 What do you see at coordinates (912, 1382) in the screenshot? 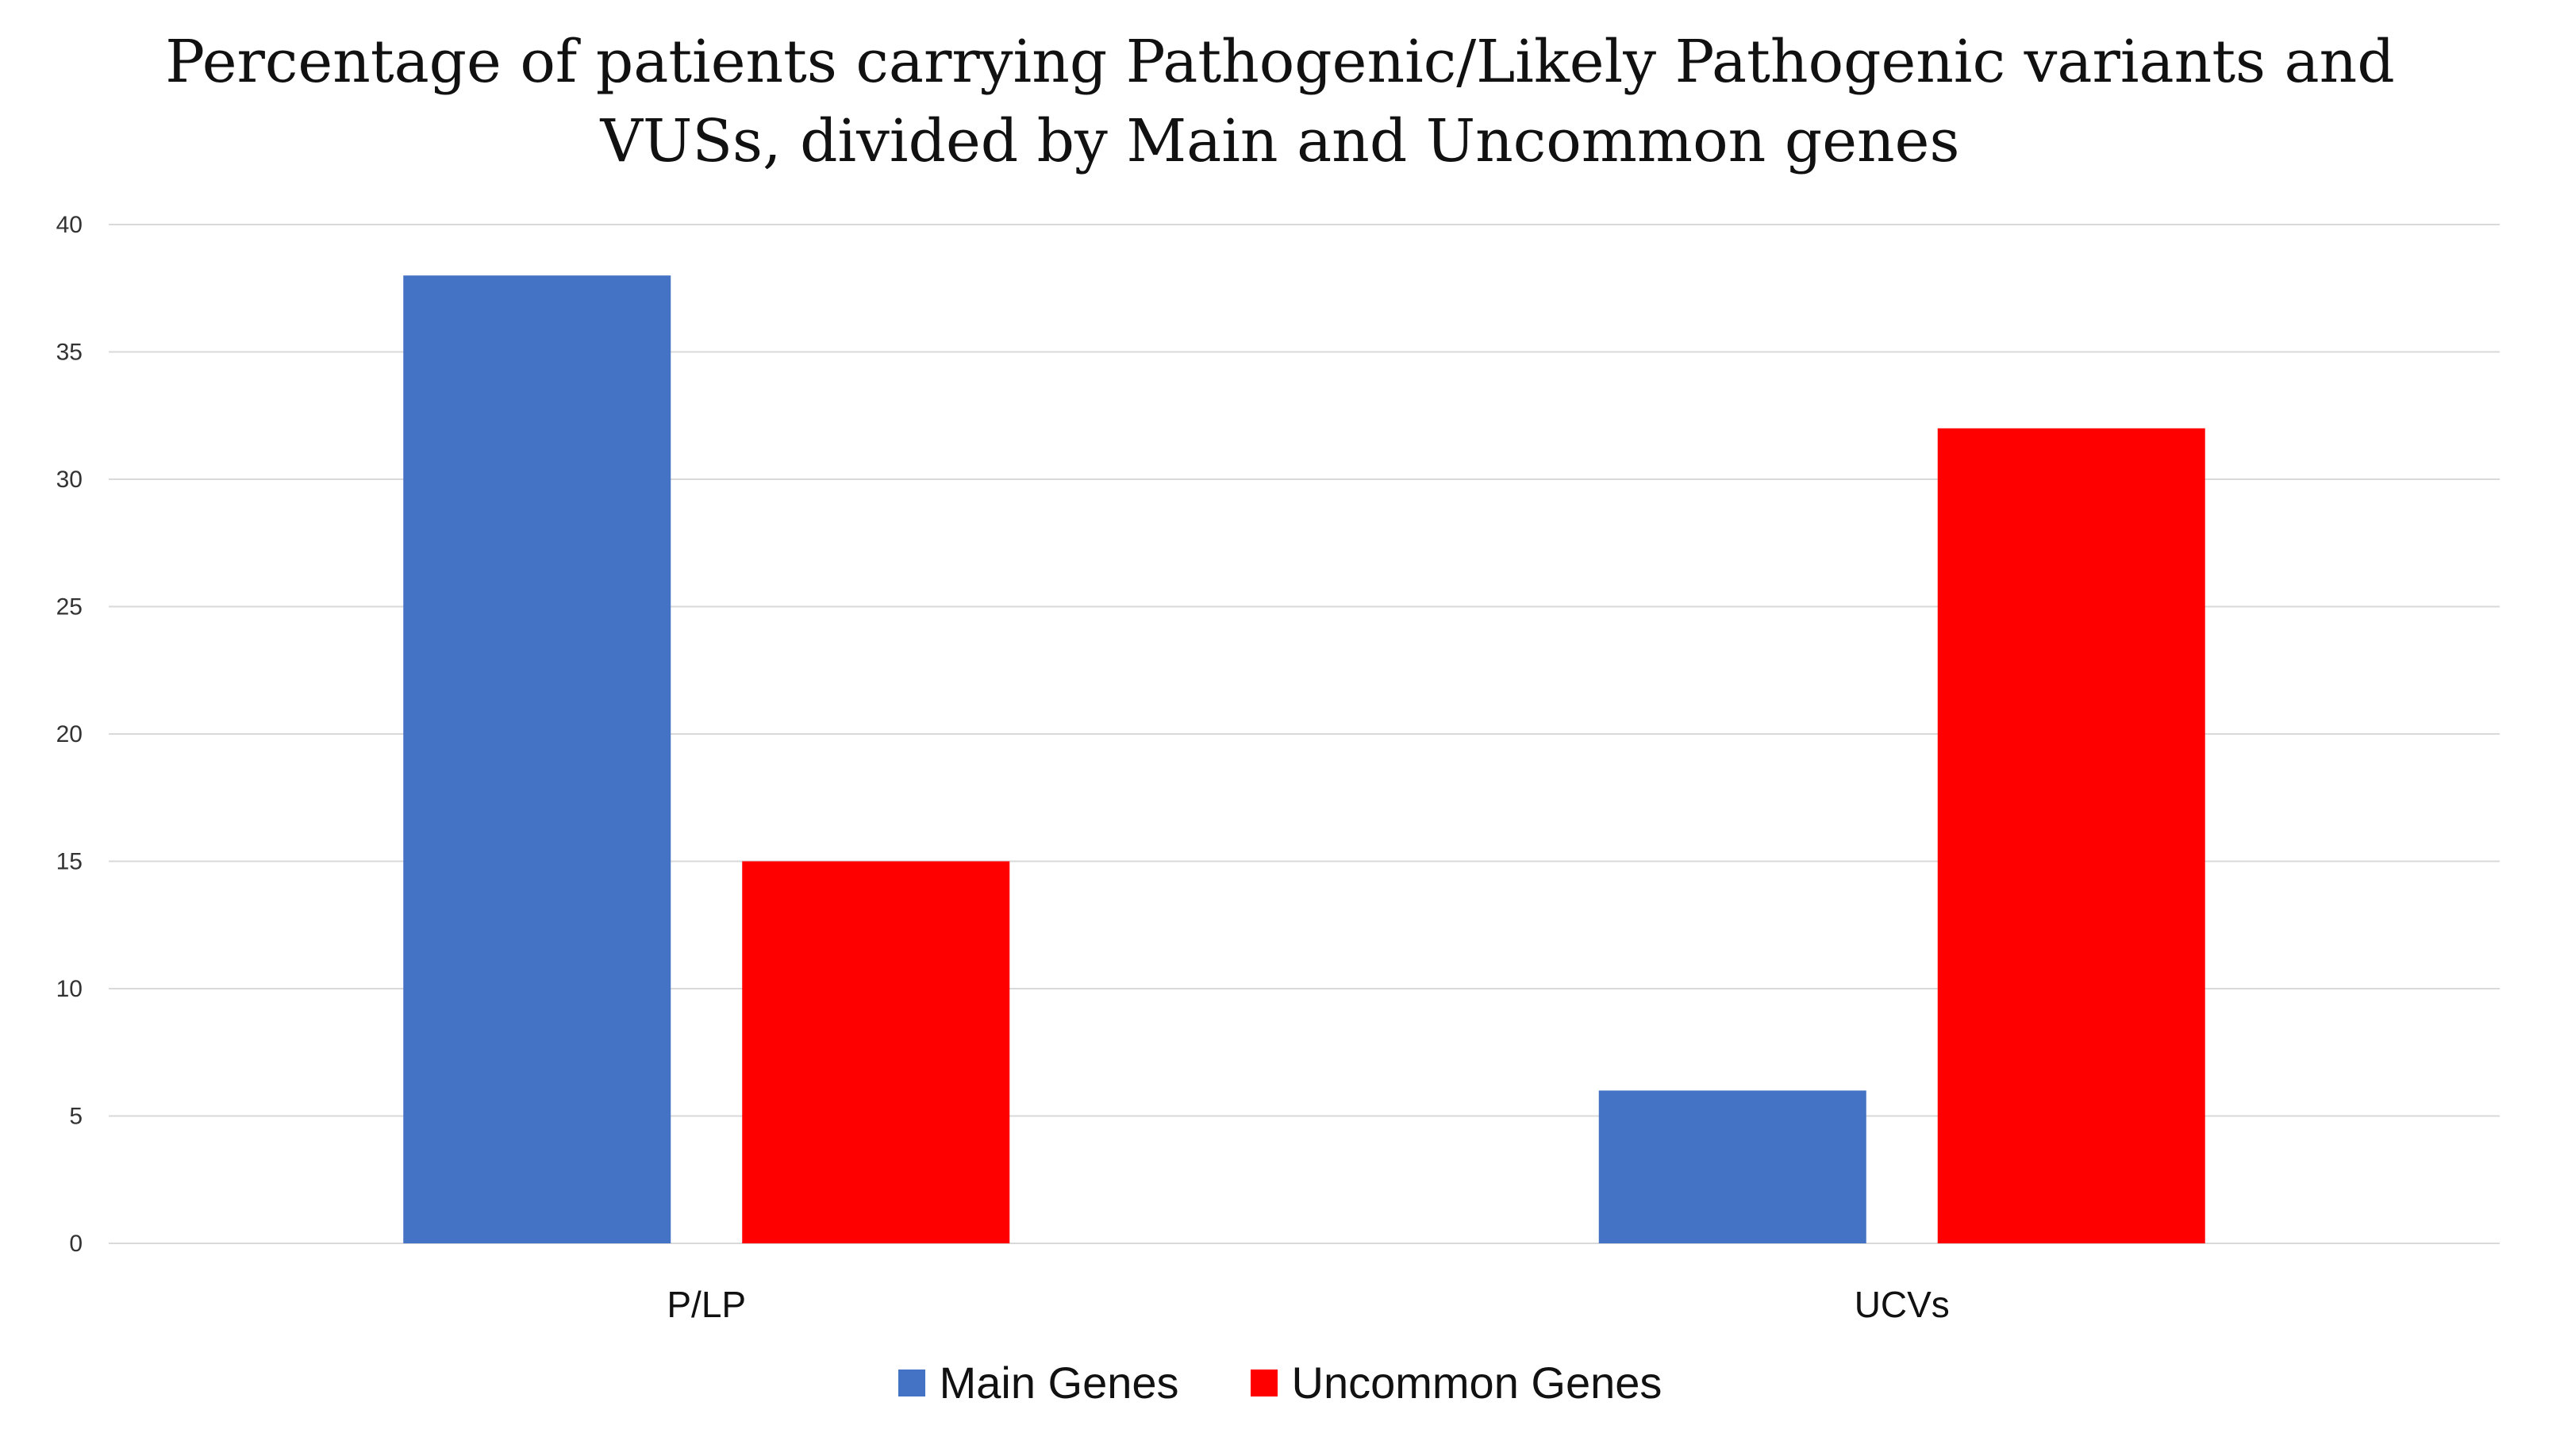
I see `legend-swatch-main-genes` at bounding box center [912, 1382].